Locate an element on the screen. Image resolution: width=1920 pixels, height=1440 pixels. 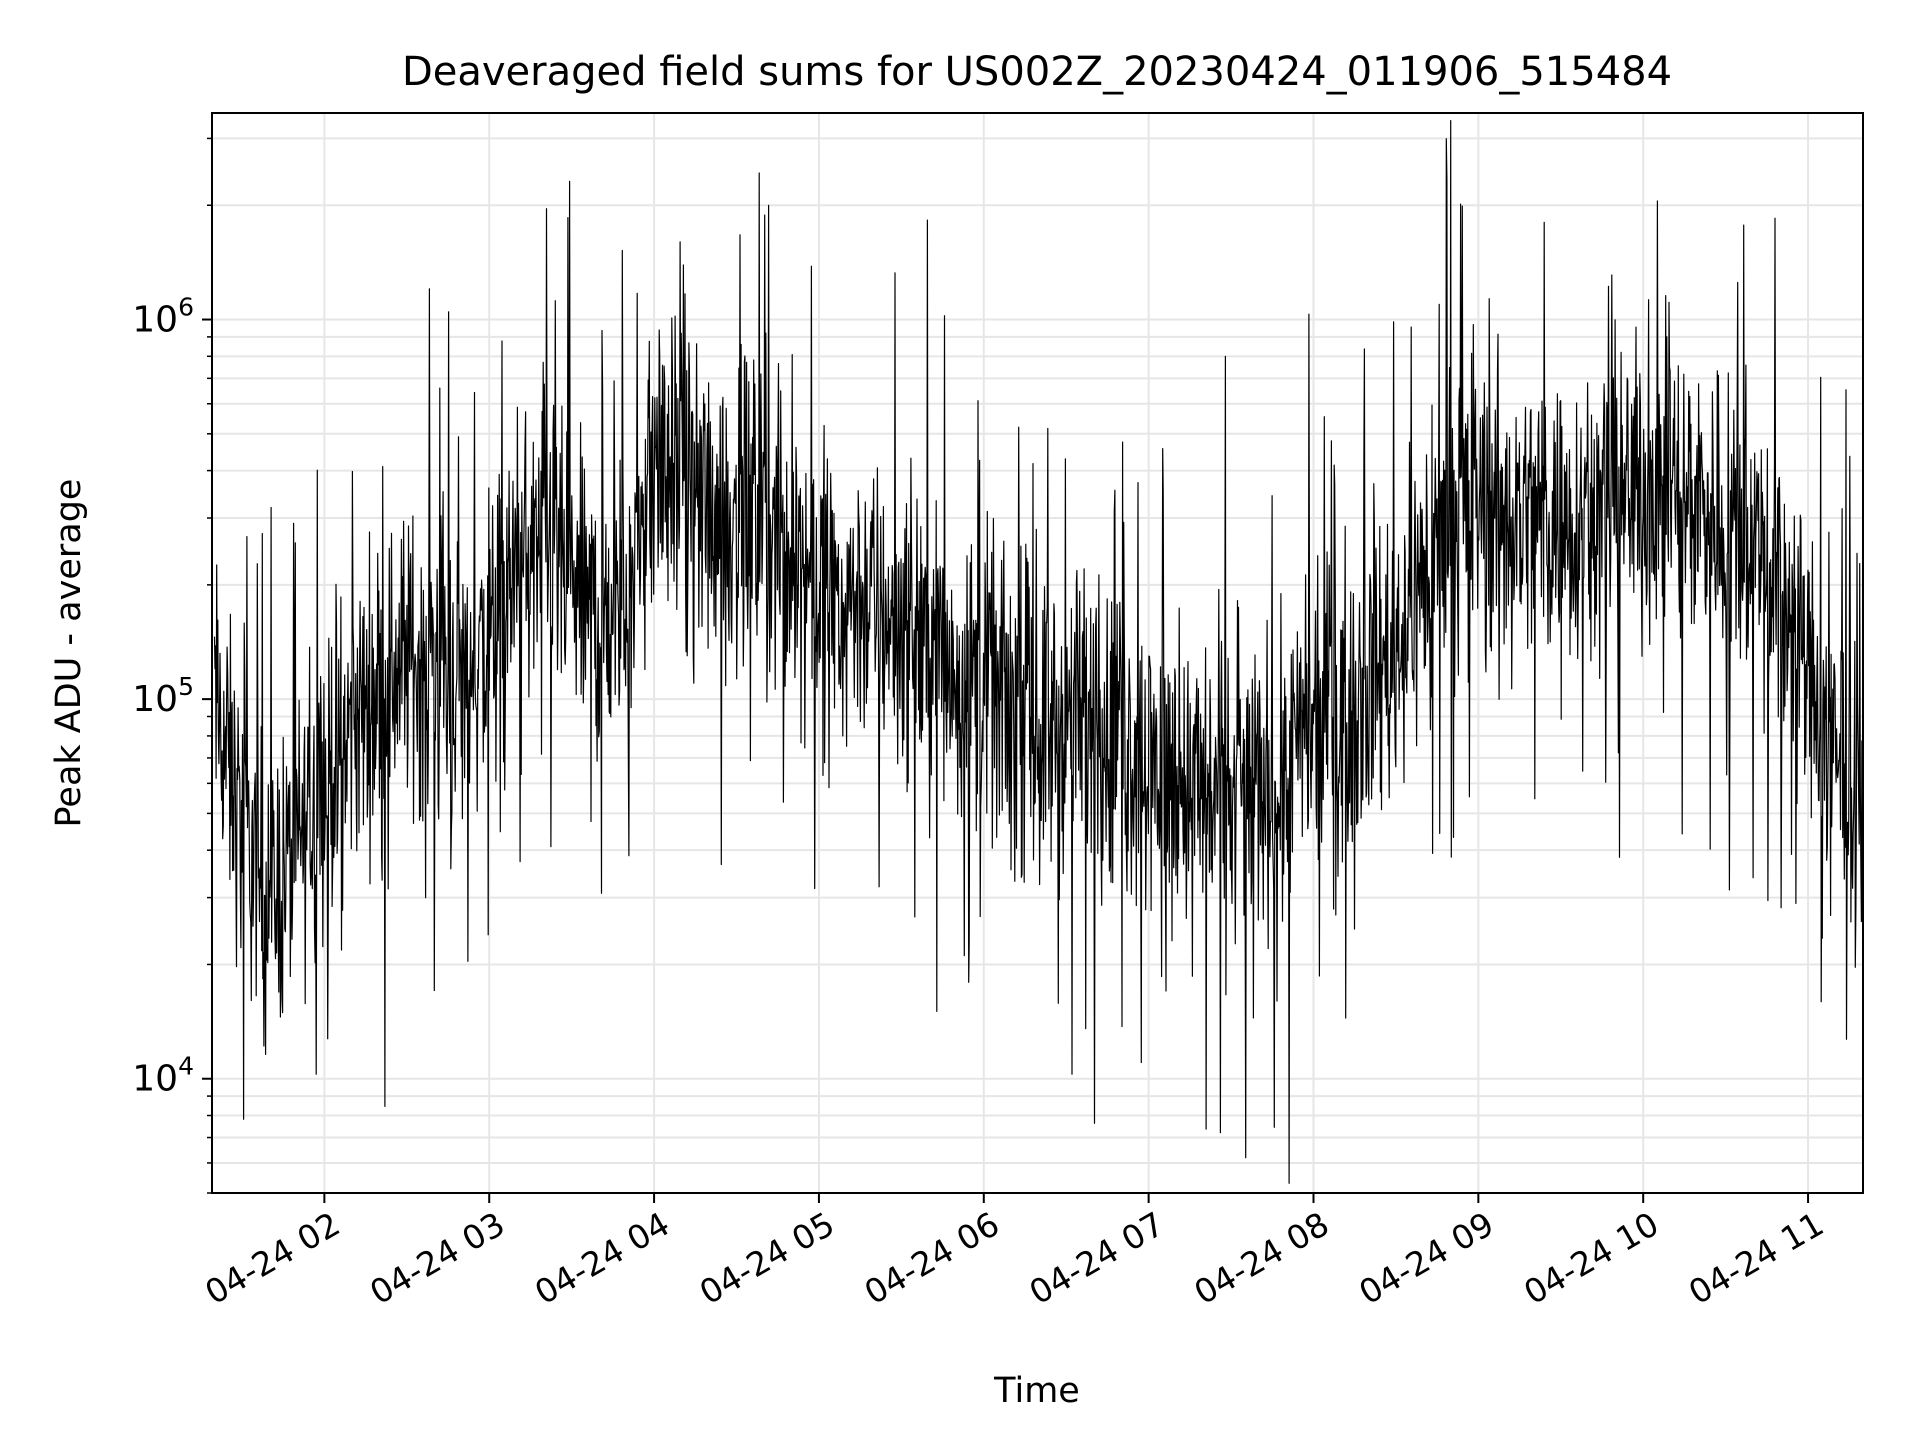
y-tick-label: 10⁵ is located at coordinates (163, 696).